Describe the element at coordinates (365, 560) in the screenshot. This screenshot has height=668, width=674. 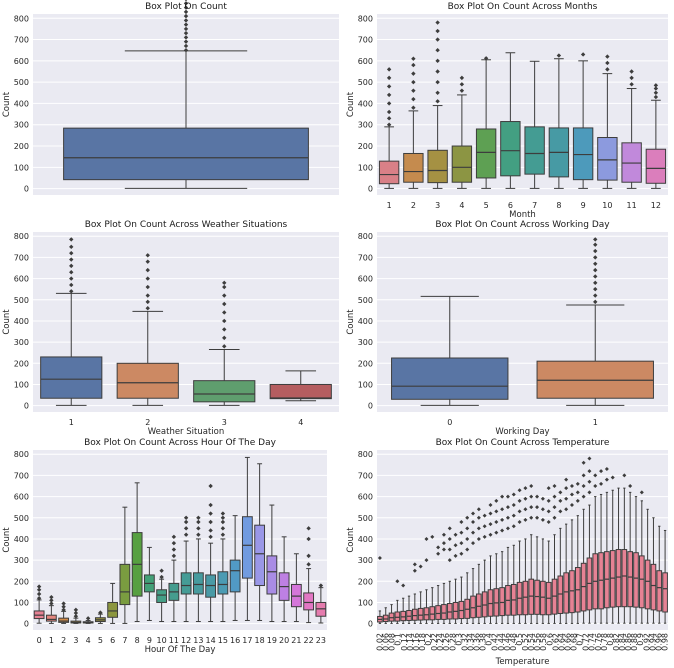
I see `y-tick-label: 300` at that location.